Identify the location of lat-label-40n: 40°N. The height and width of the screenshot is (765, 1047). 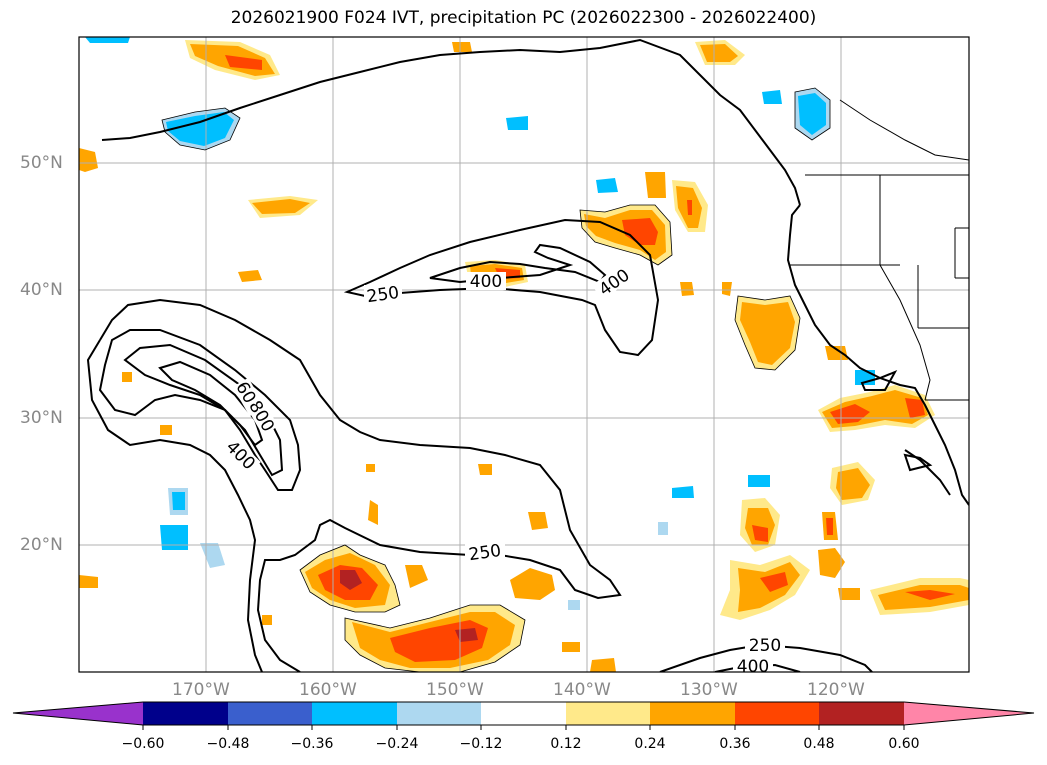
(41, 290).